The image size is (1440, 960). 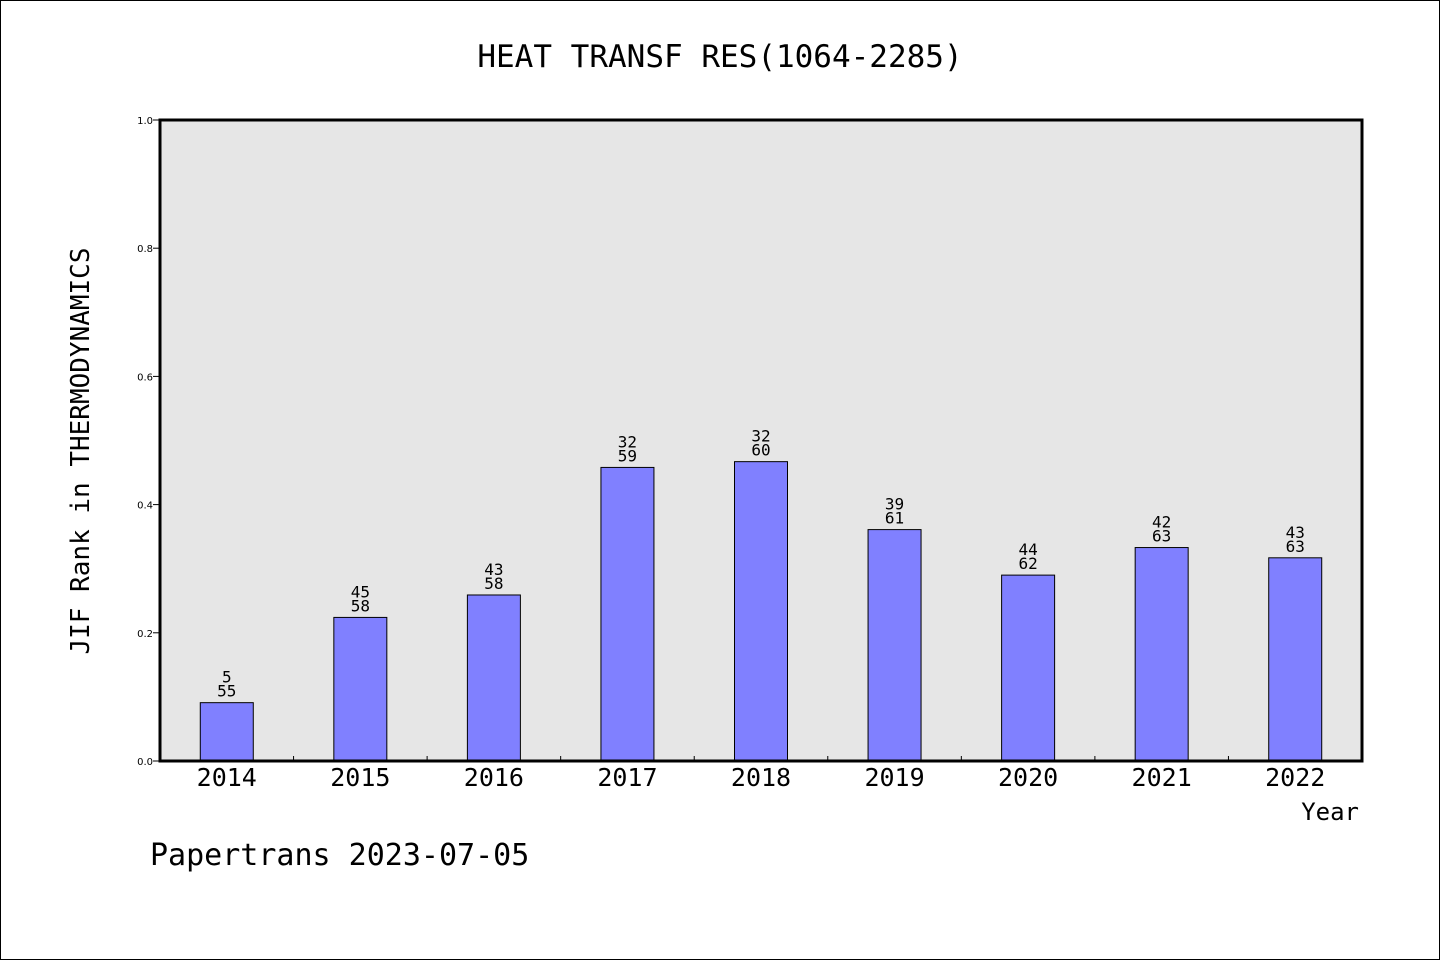 What do you see at coordinates (761, 777) in the screenshot?
I see `x-tick-label: 2018` at bounding box center [761, 777].